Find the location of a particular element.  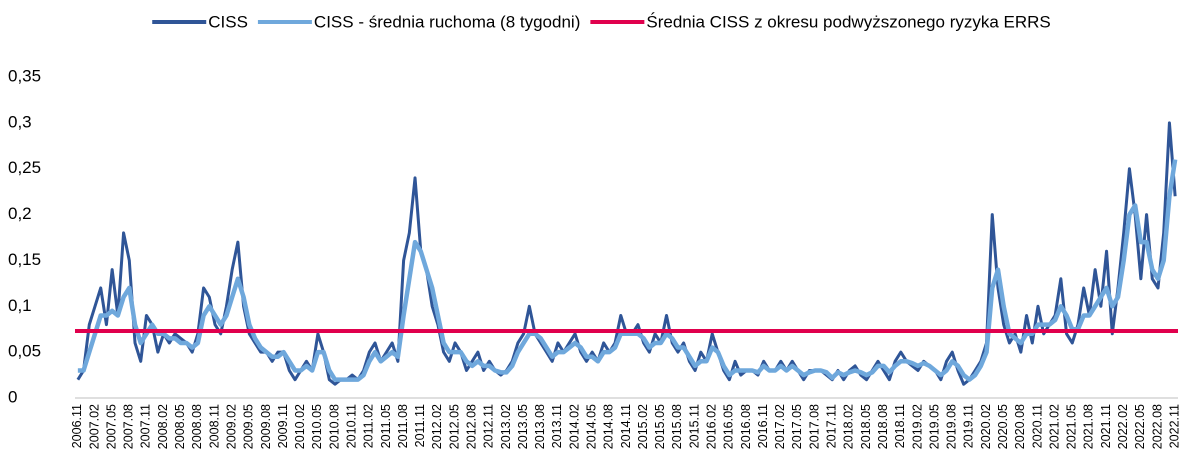

x-tick-label: 2022.08 is located at coordinates (1157, 426).